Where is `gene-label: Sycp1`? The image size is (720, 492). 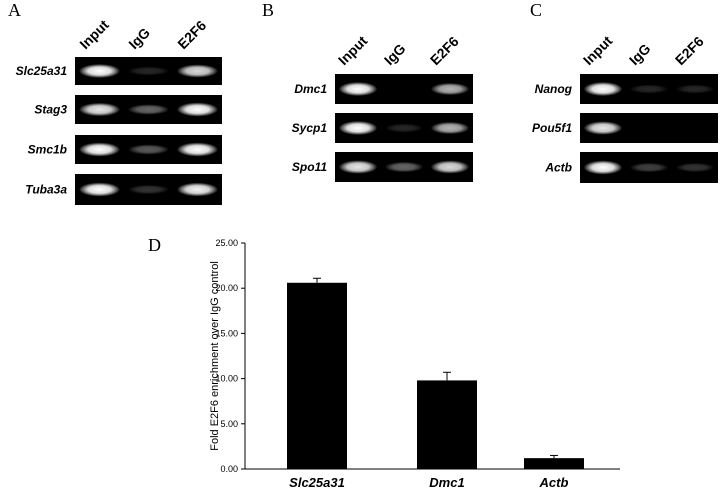 gene-label: Sycp1 is located at coordinates (310, 128).